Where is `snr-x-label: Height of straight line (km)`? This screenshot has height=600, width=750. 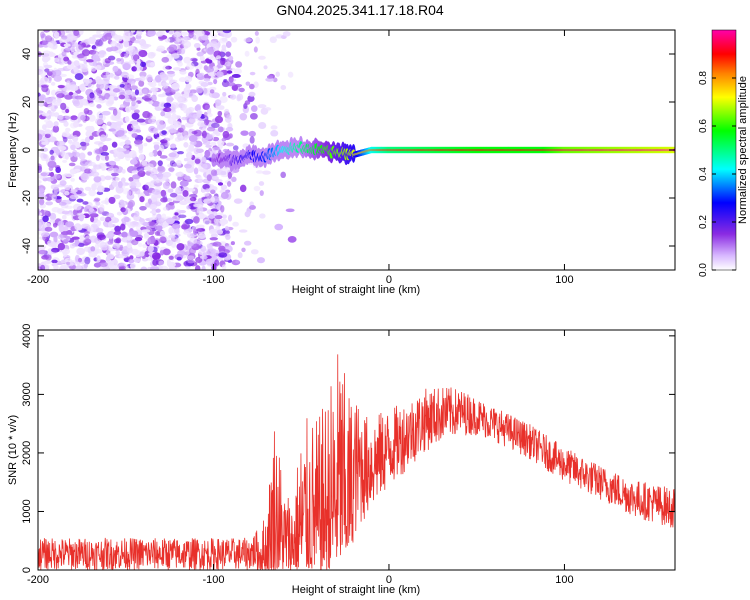 snr-x-label: Height of straight line (km) is located at coordinates (356, 590).